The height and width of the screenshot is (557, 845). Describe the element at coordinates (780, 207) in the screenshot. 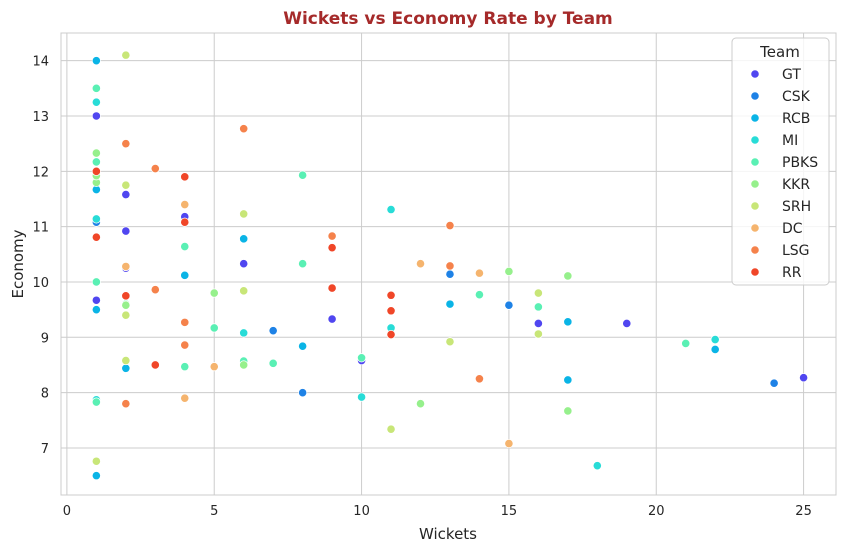

I see `legend-item-srh: SRH` at that location.